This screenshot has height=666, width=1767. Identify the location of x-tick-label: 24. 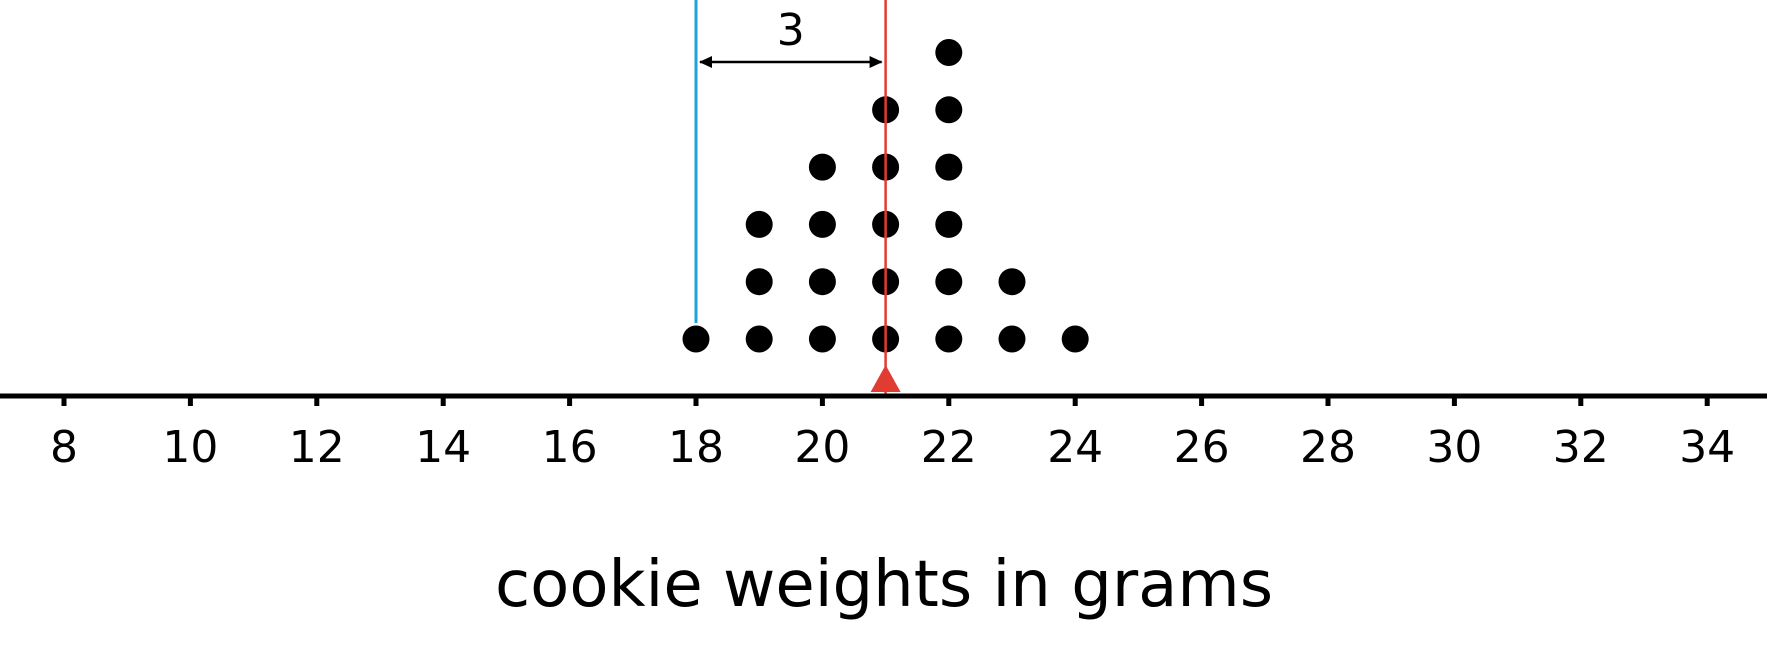
(1075, 447).